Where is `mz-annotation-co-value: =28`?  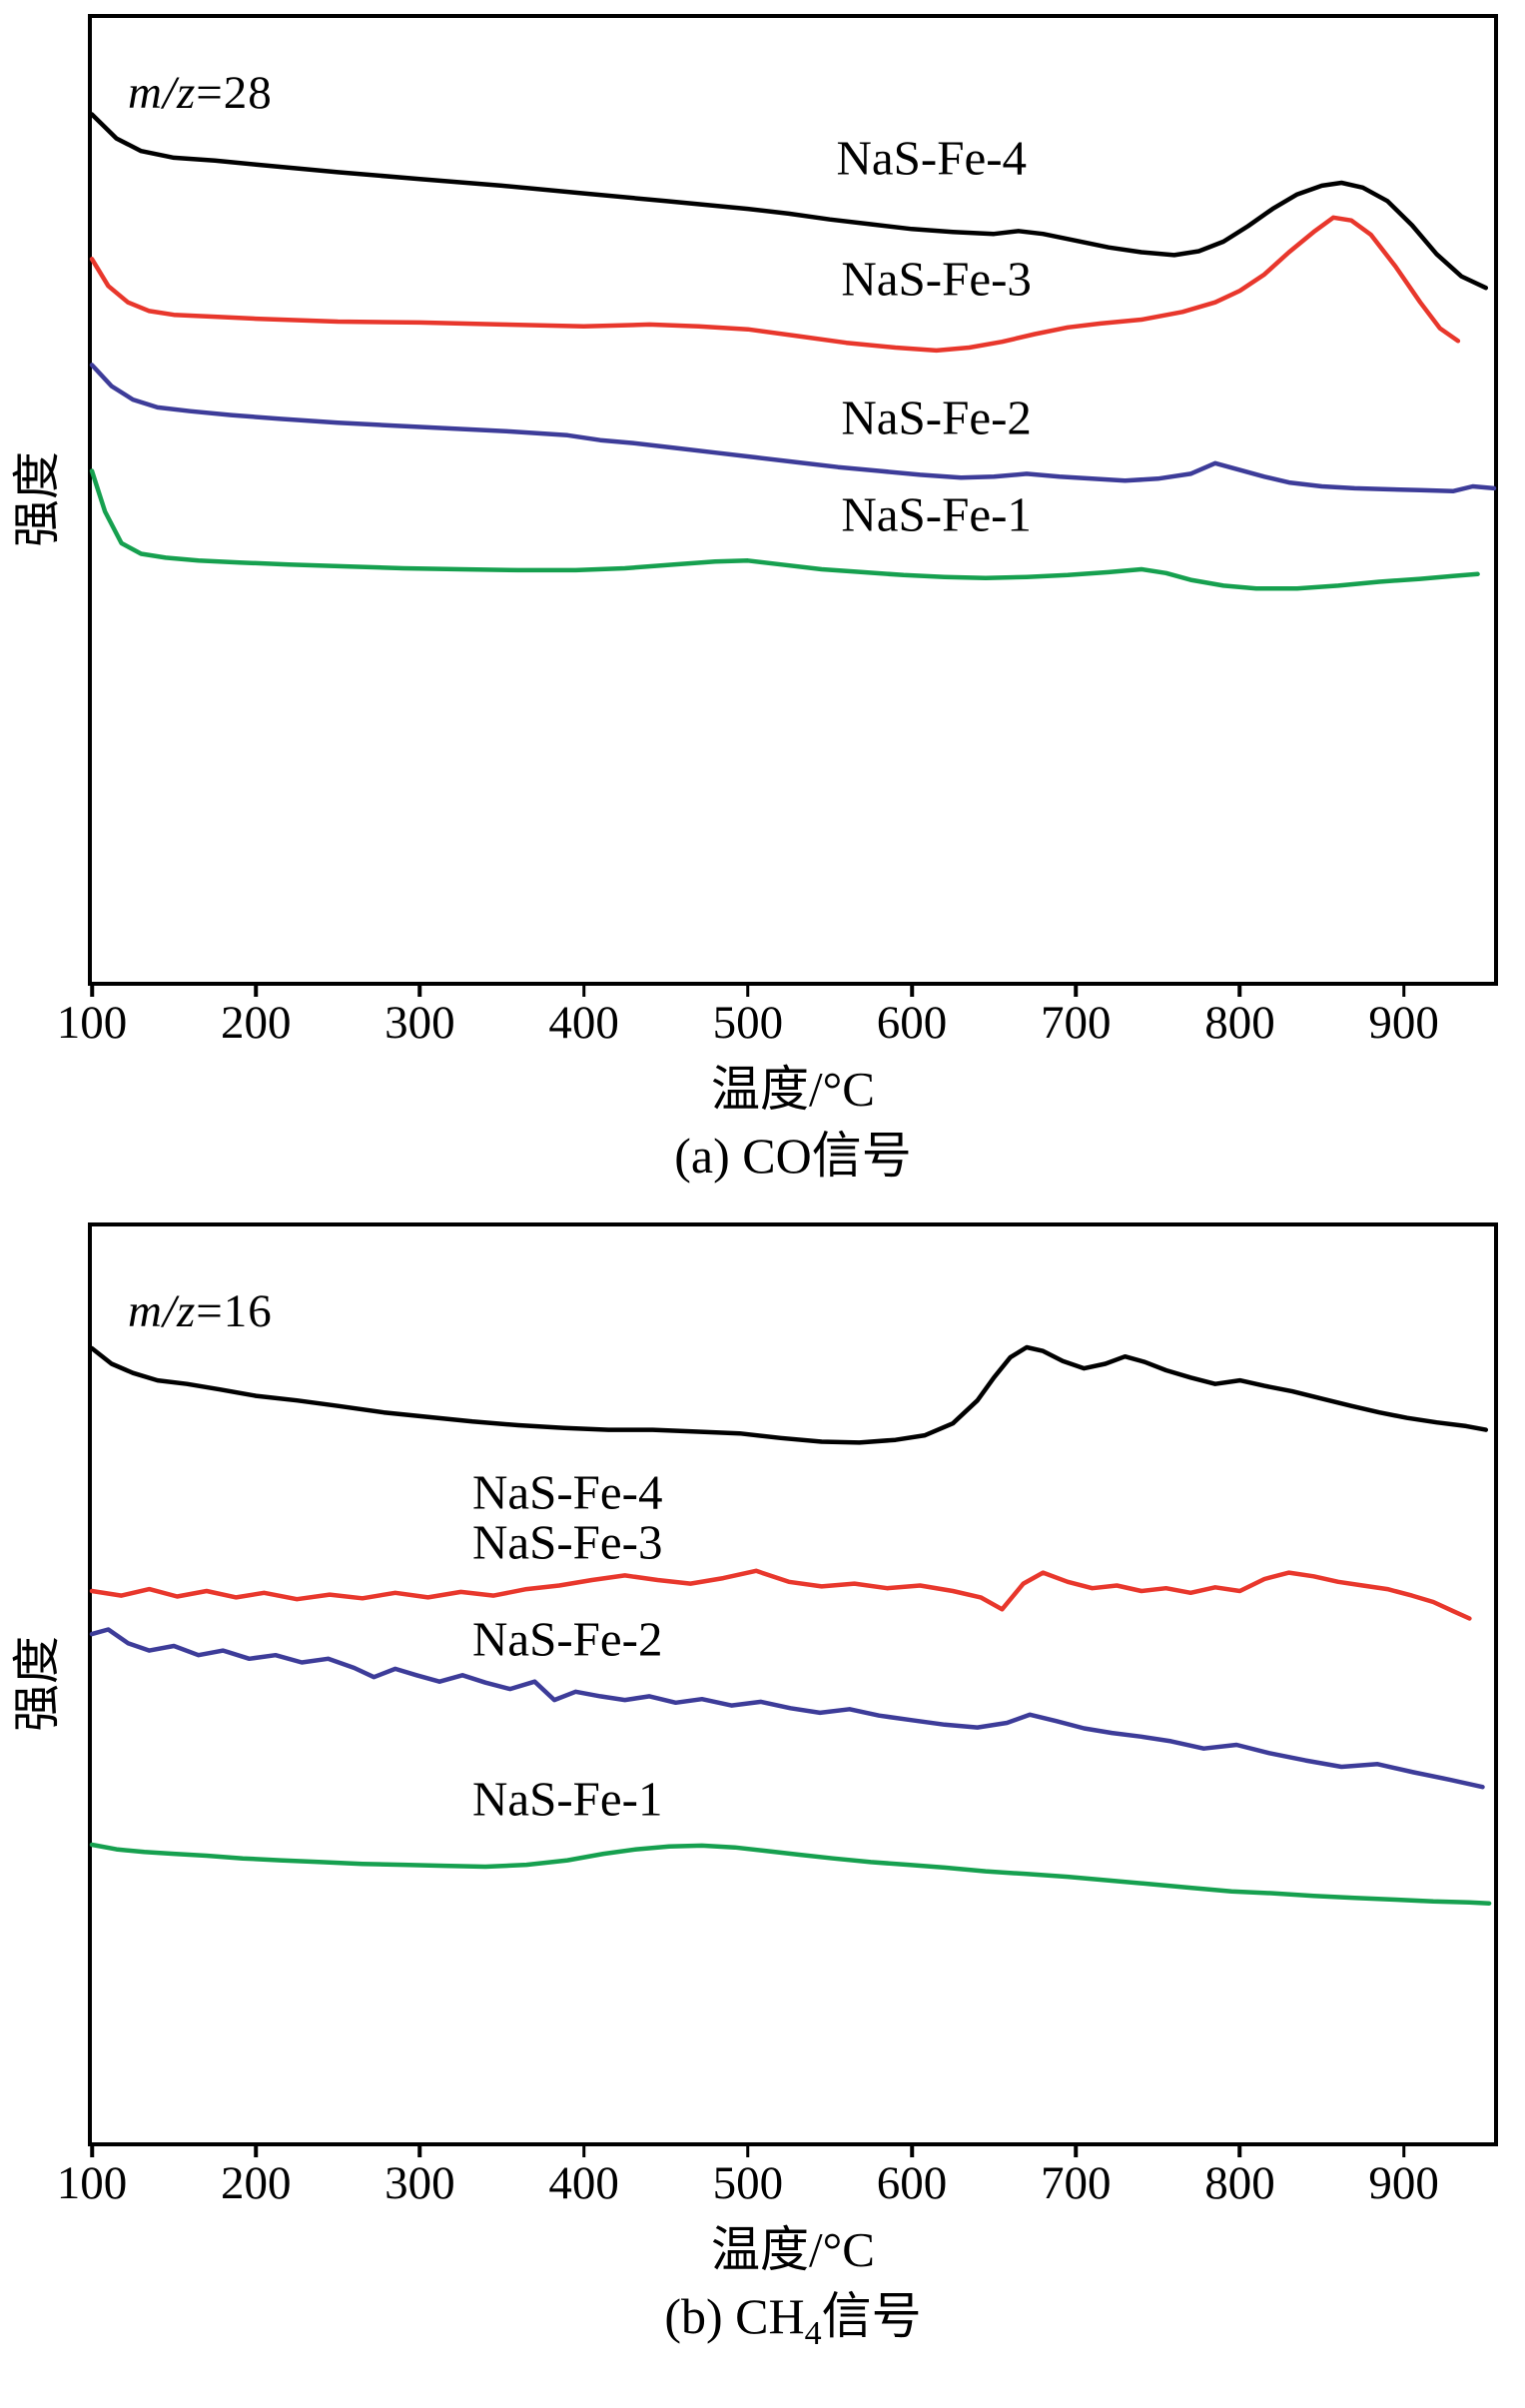 mz-annotation-co-value: =28 is located at coordinates (234, 93).